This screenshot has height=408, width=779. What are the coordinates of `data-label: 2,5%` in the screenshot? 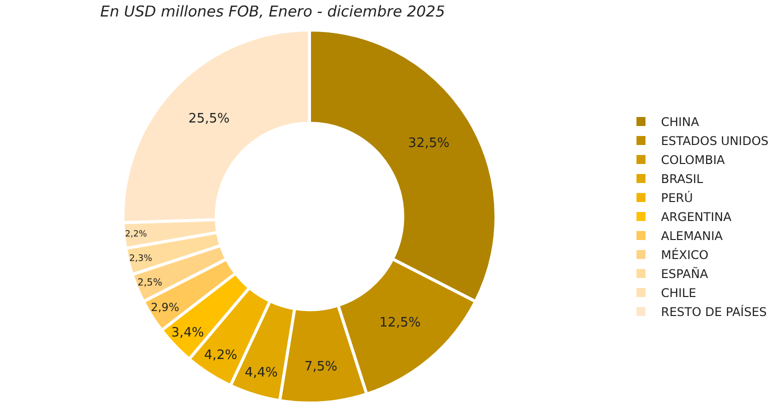 It's located at (150, 283).